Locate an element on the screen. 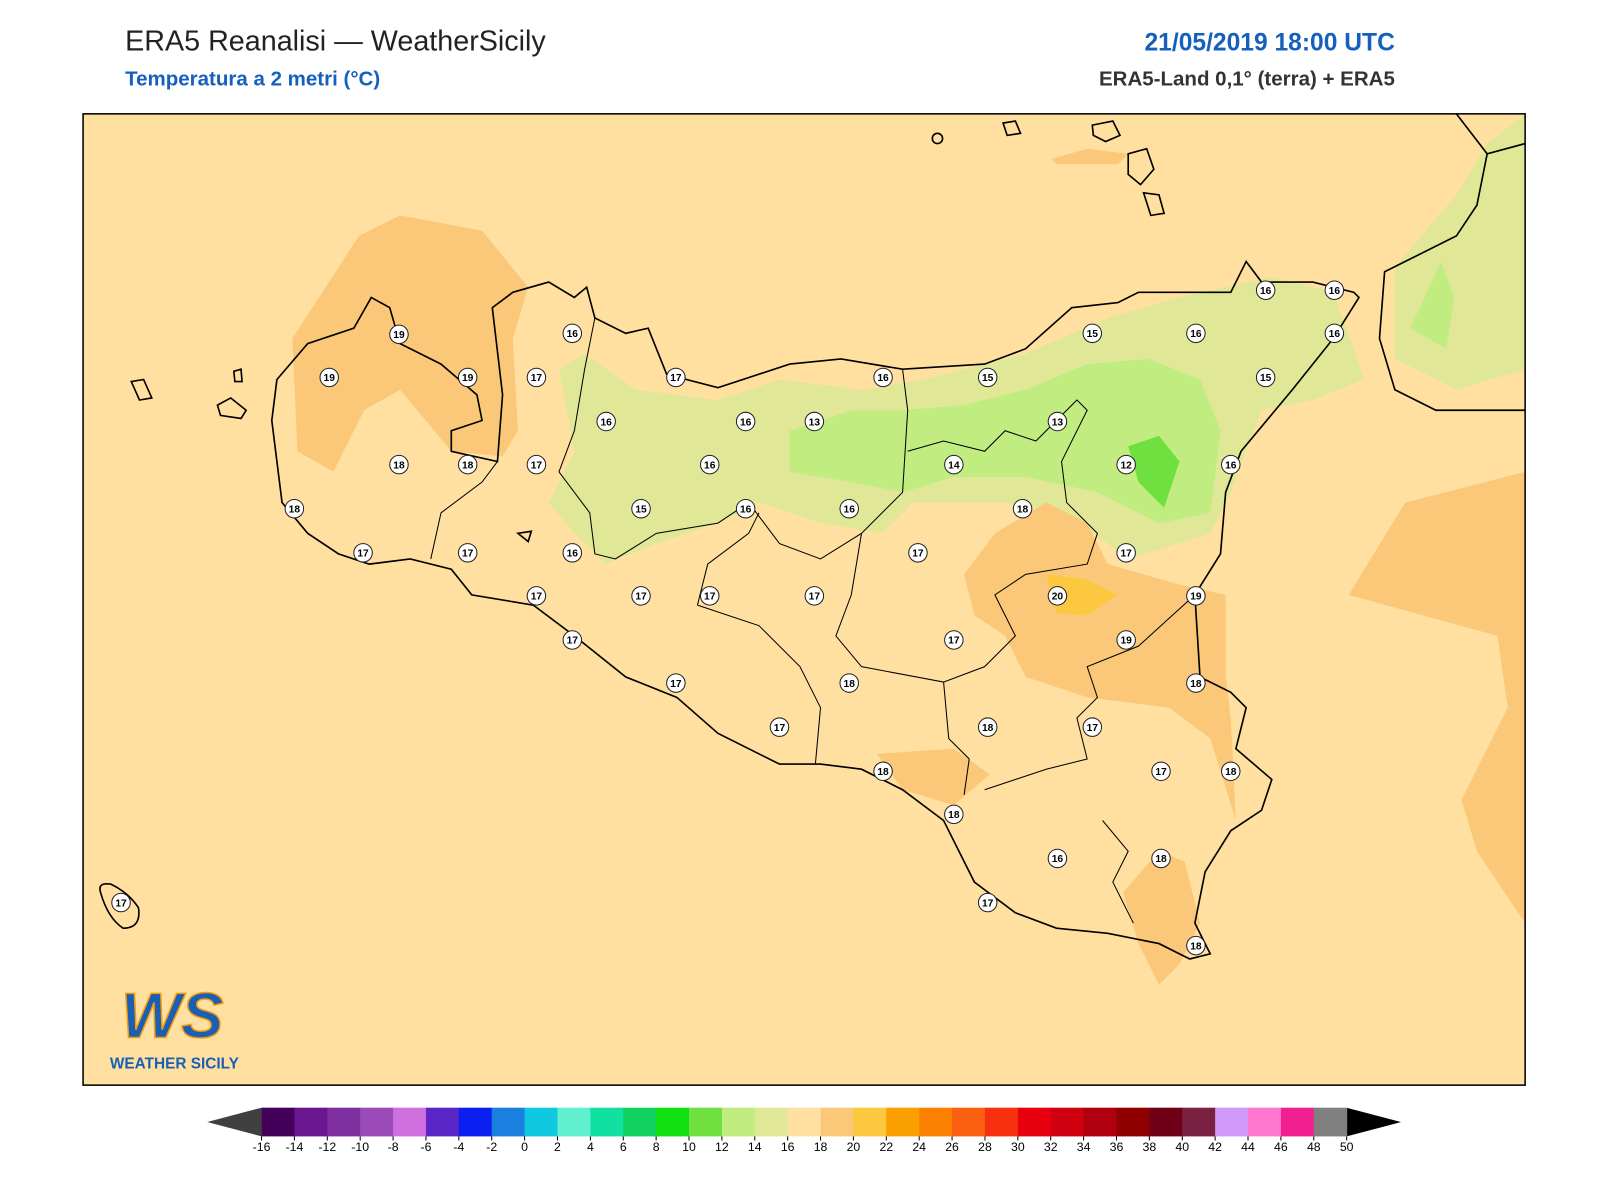 The height and width of the screenshot is (1200, 1600). colorbar-label: 4 is located at coordinates (590, 1147).